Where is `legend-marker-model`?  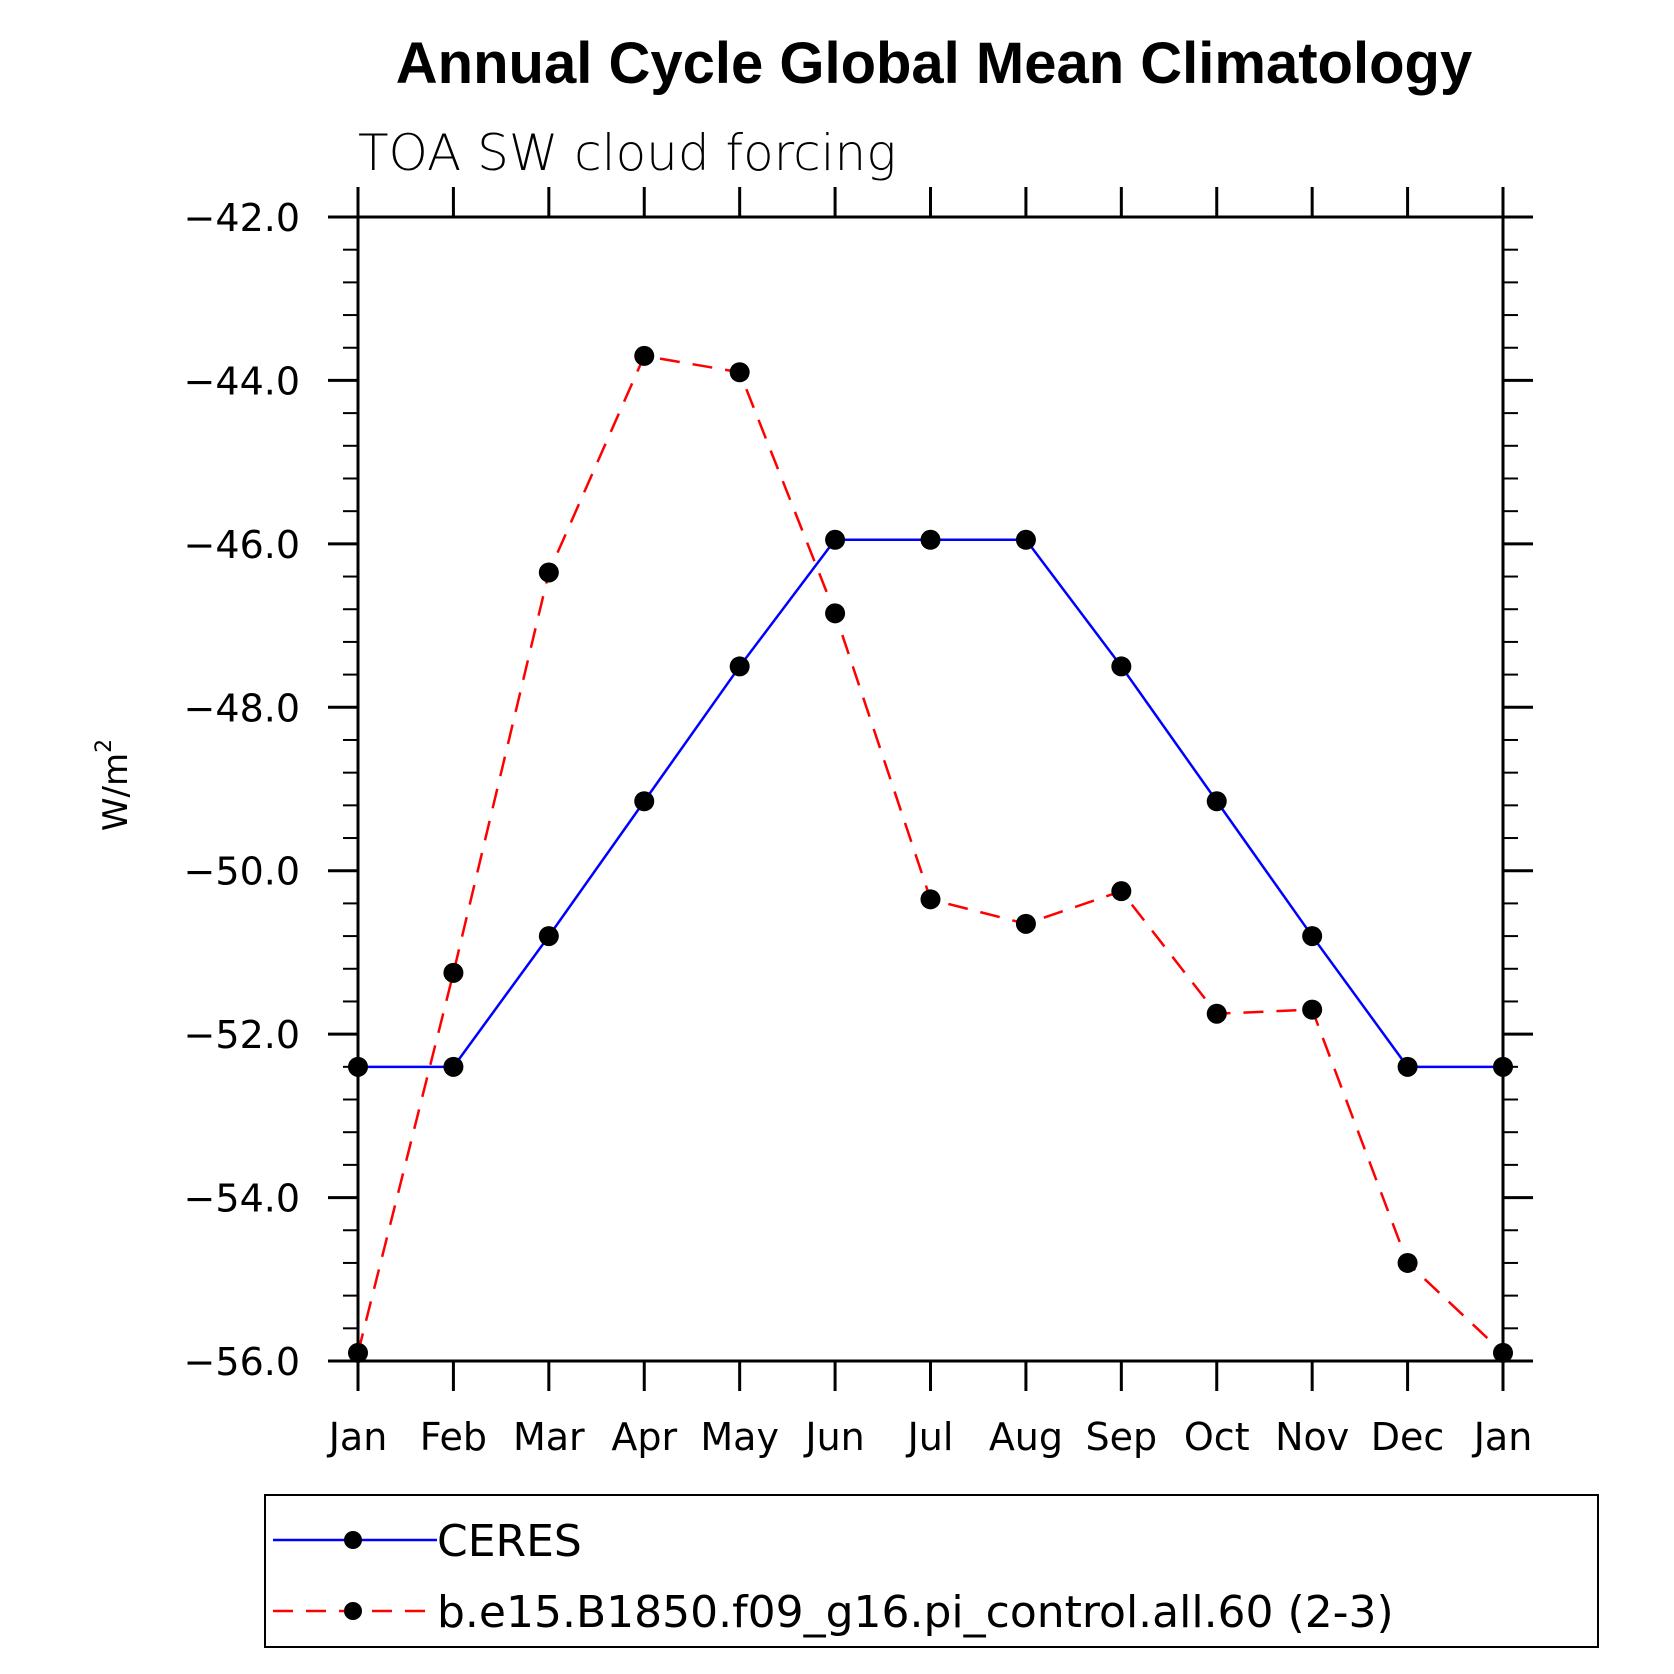 legend-marker-model is located at coordinates (353, 1611).